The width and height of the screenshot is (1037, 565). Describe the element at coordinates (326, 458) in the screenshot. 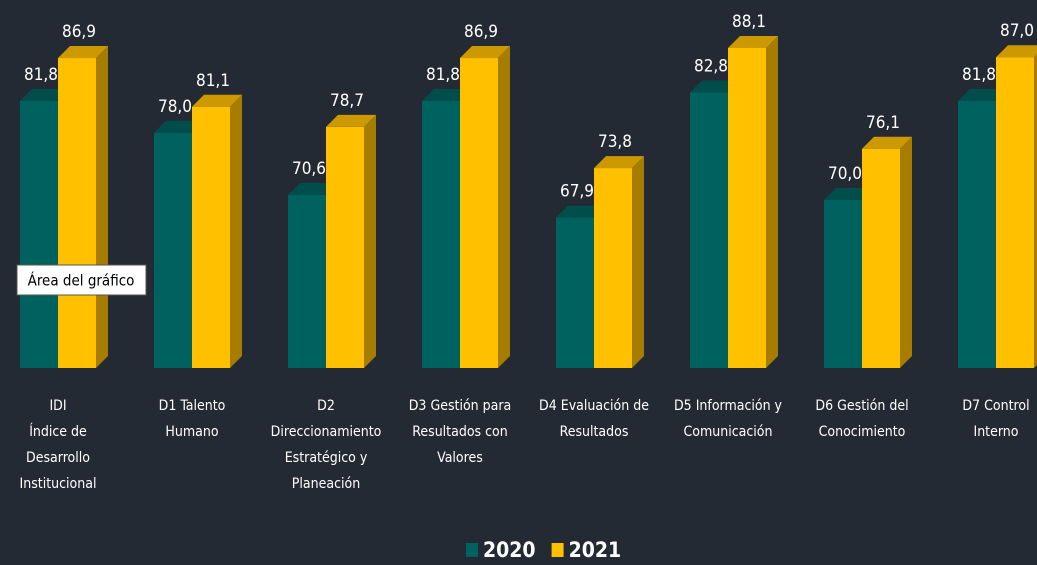

I see `x-tick-label: Estratégico y` at that location.